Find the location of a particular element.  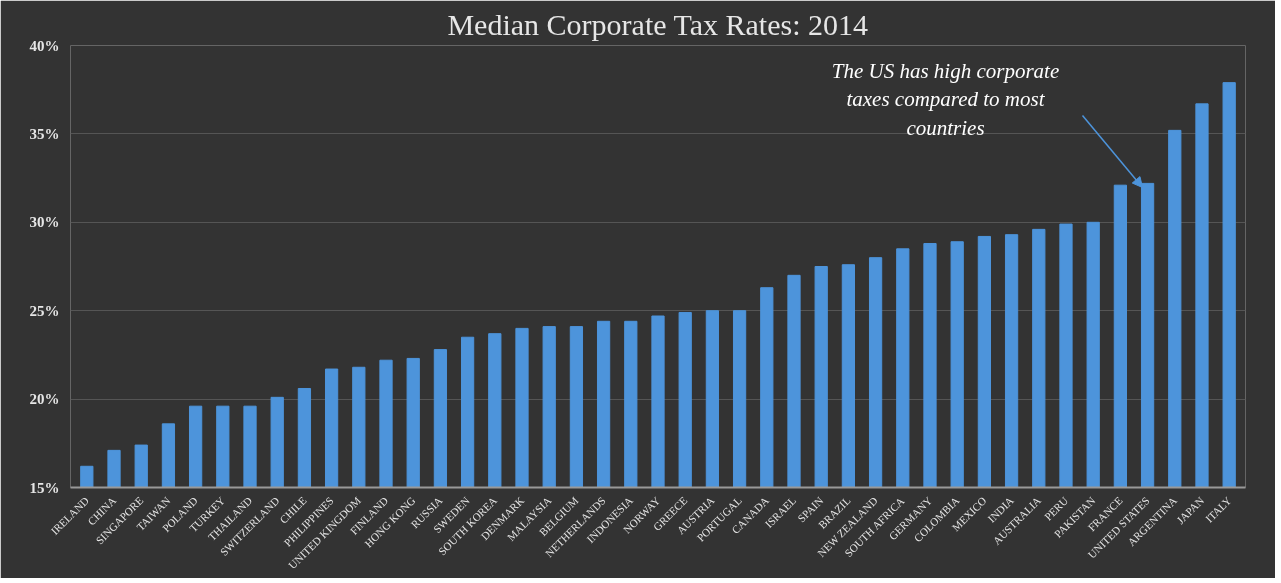

y-tick-label: 35% is located at coordinates (44, 133).